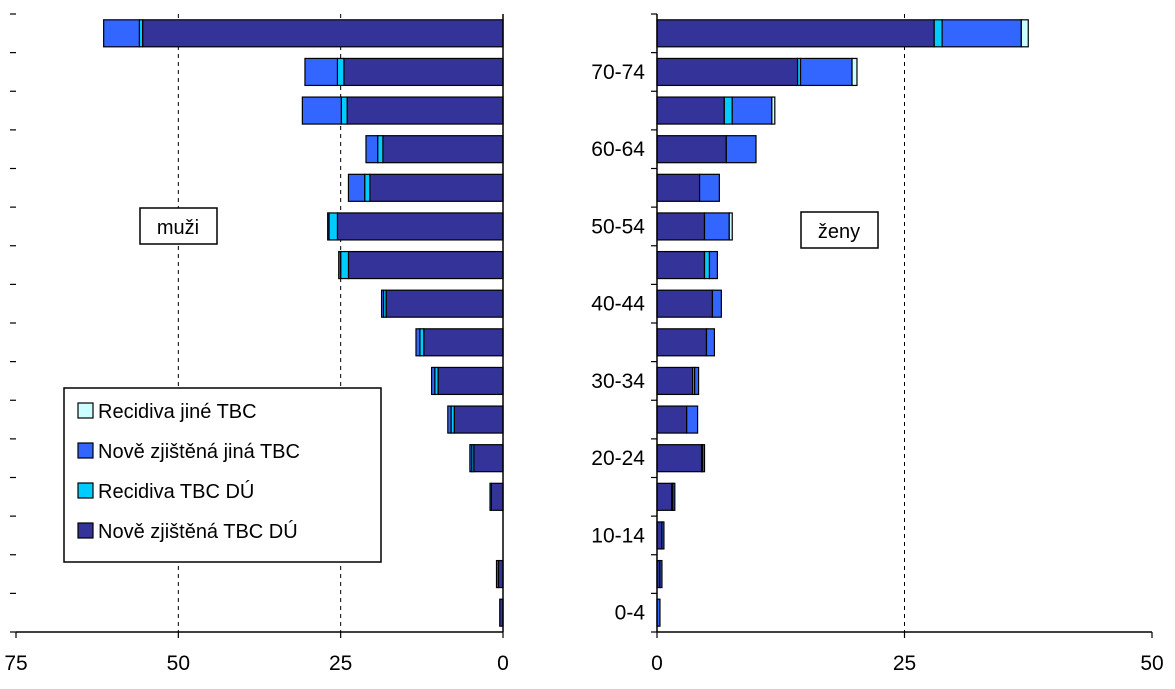 This screenshot has width=1175, height=689. I want to click on y-category-label: 60-64, so click(618, 149).